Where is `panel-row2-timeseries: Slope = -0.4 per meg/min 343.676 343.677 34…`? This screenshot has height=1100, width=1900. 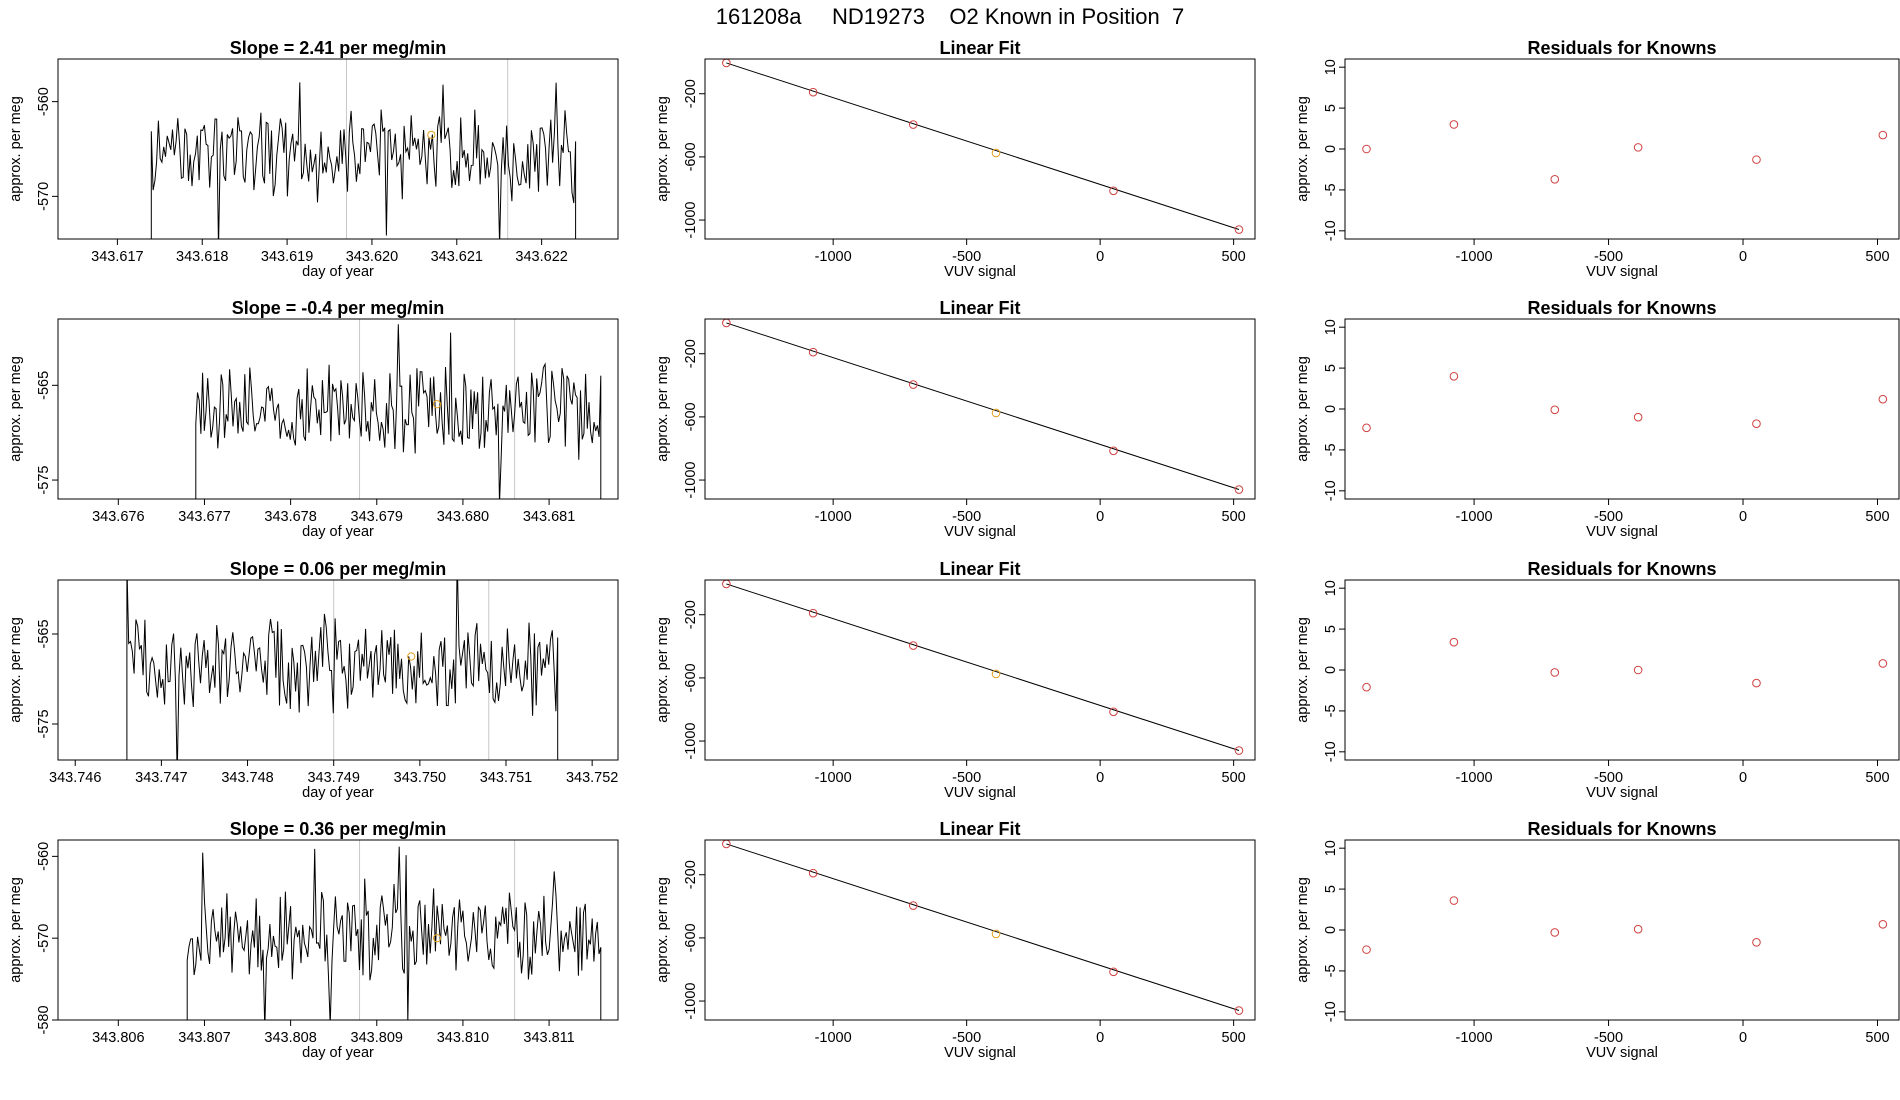
panel-row2-timeseries: Slope = -0.4 per meg/min 343.676 343.677 34… is located at coordinates (313, 419).